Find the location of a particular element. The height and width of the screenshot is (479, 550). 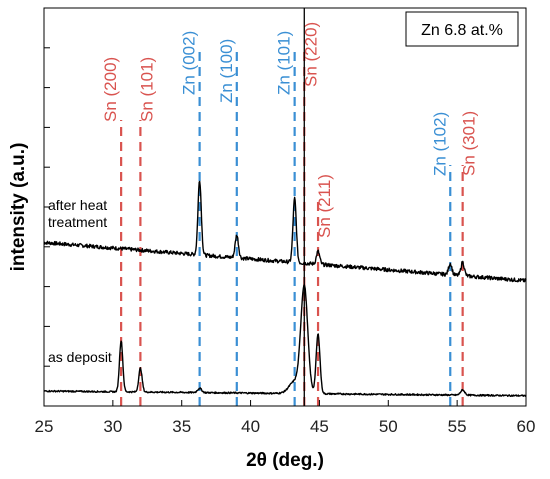

annotation-box: Zn 6.8 at.% is located at coordinates (462, 29).